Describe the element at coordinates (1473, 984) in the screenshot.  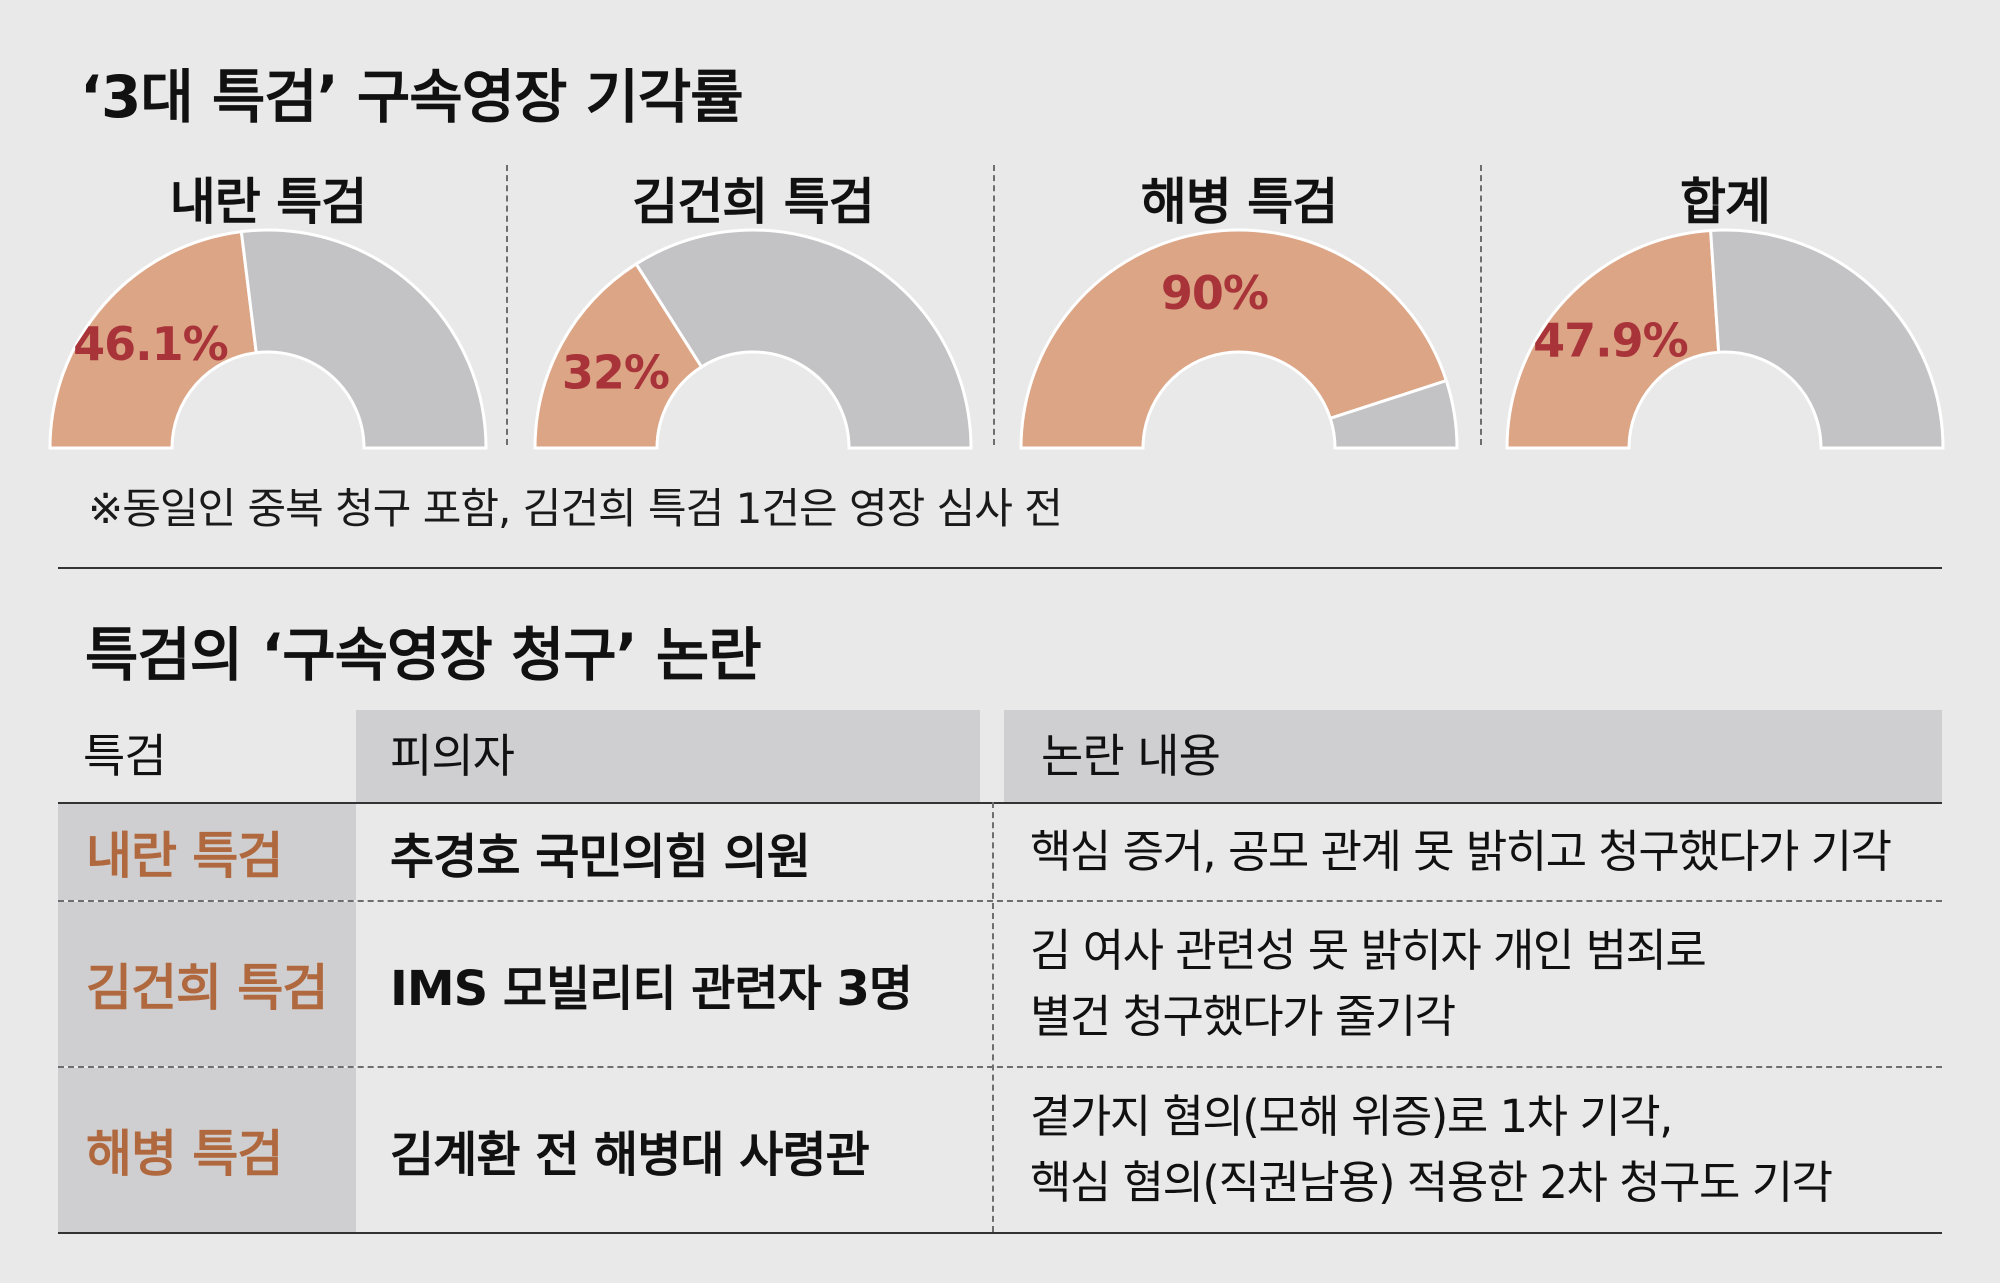
I see `issue-cell: 김 여사 관련성 못 밝히자 개인 범죄로 별건 청구했다가 줄기각` at that location.